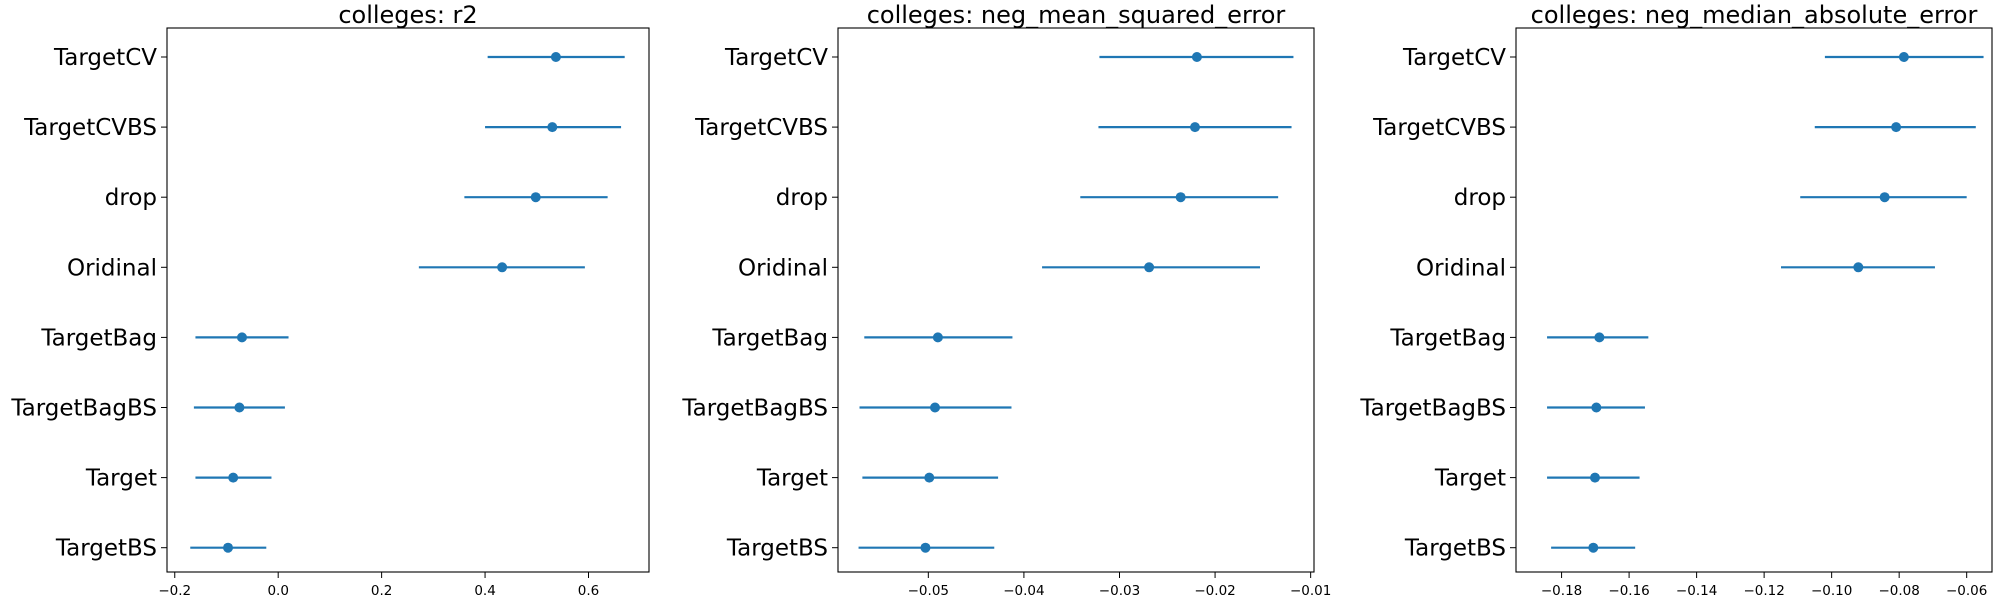 This screenshot has height=600, width=2000. I want to click on x-tick-label: −0.18, so click(1561, 591).